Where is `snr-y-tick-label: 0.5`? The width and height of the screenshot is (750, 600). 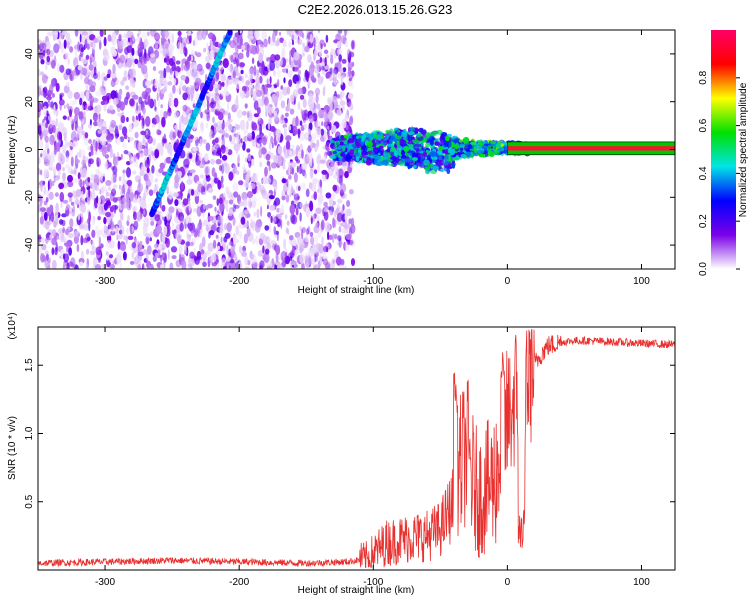 snr-y-tick-label: 0.5 is located at coordinates (29, 501).